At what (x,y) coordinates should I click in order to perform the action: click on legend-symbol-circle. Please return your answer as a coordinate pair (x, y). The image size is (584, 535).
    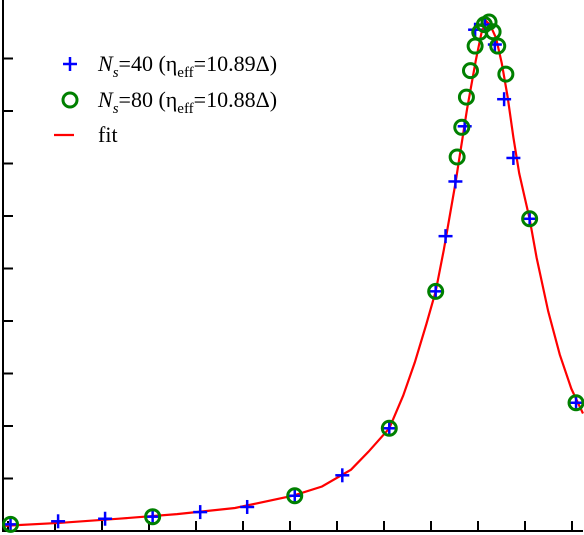
    Looking at the image, I should click on (70, 100).